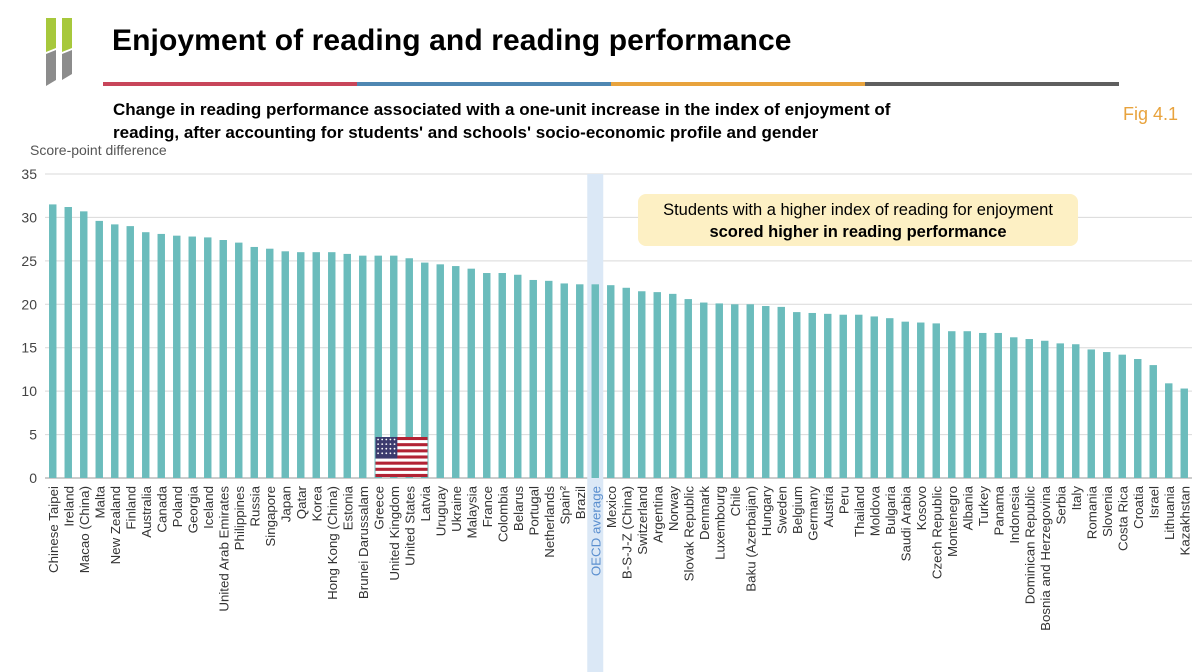  Describe the element at coordinates (735, 501) in the screenshot. I see `category-label: Chile` at that location.